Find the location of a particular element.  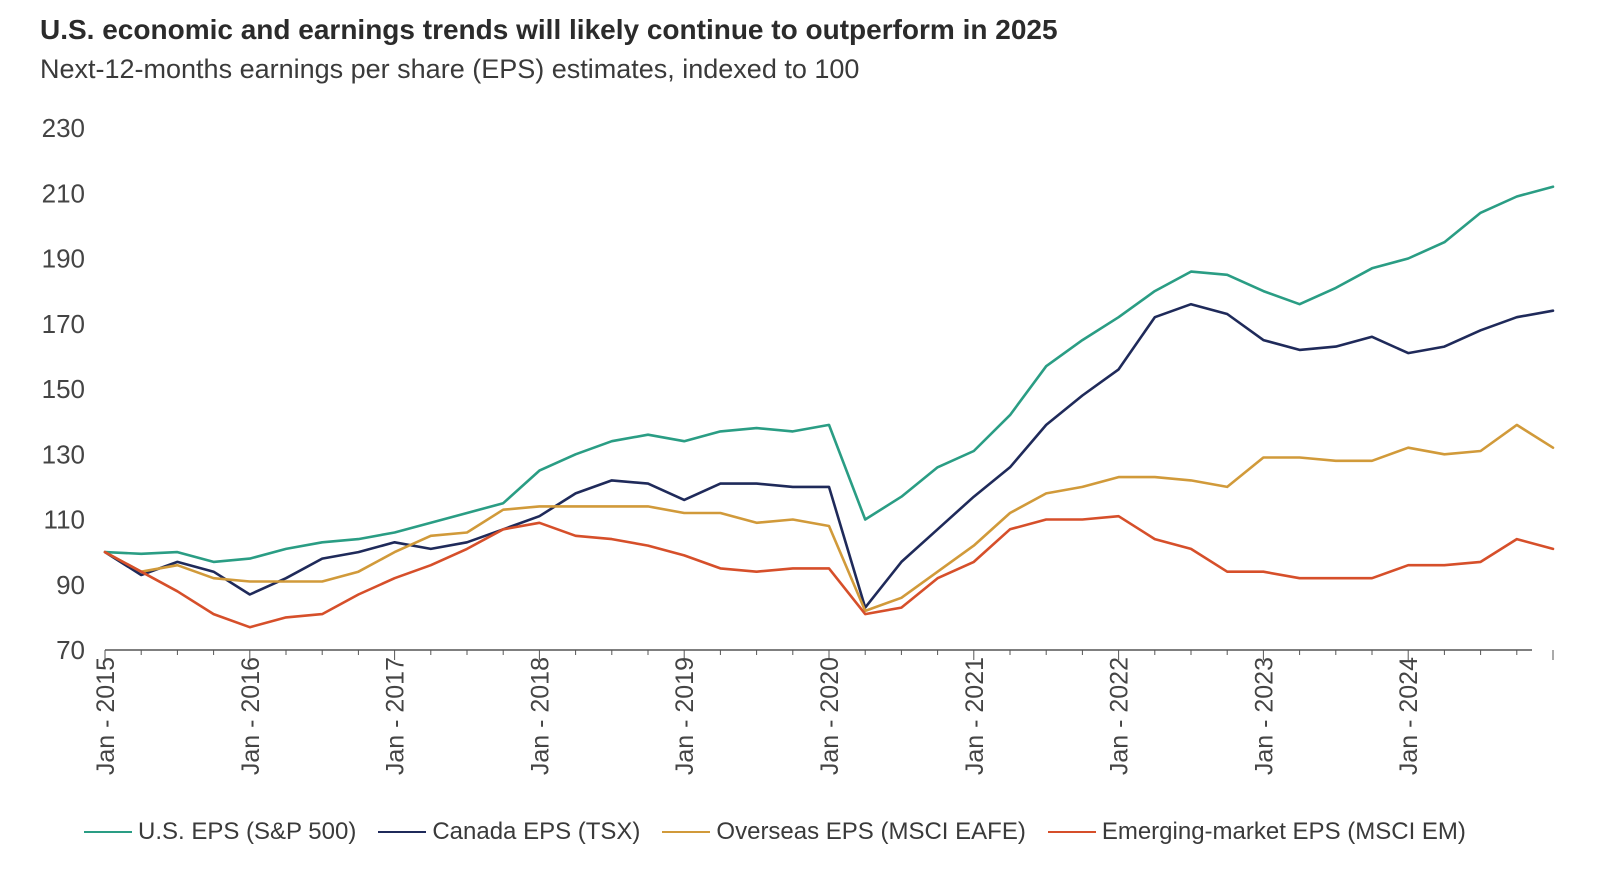

x-tick-label: Jan - 2019 is located at coordinates (685, 716).